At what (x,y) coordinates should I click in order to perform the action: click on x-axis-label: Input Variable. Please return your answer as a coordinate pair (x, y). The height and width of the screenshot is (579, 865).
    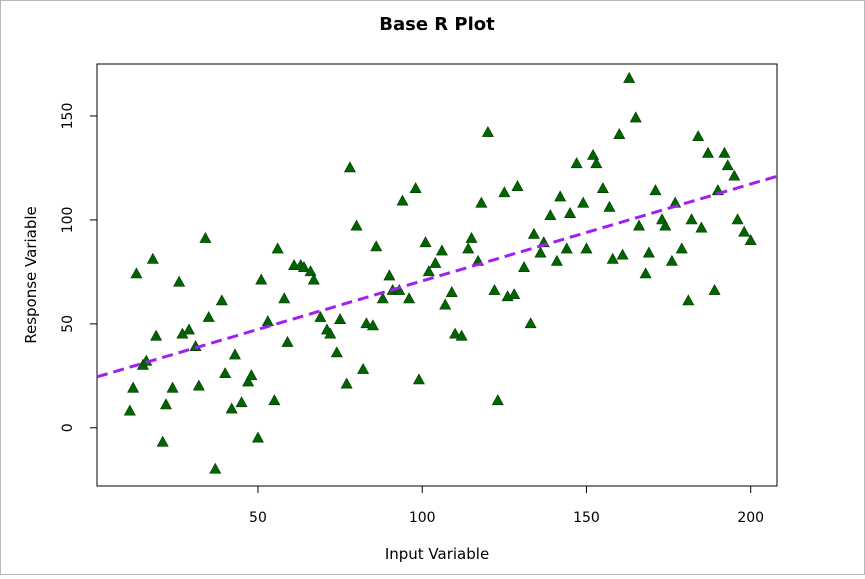
    Looking at the image, I should click on (437, 554).